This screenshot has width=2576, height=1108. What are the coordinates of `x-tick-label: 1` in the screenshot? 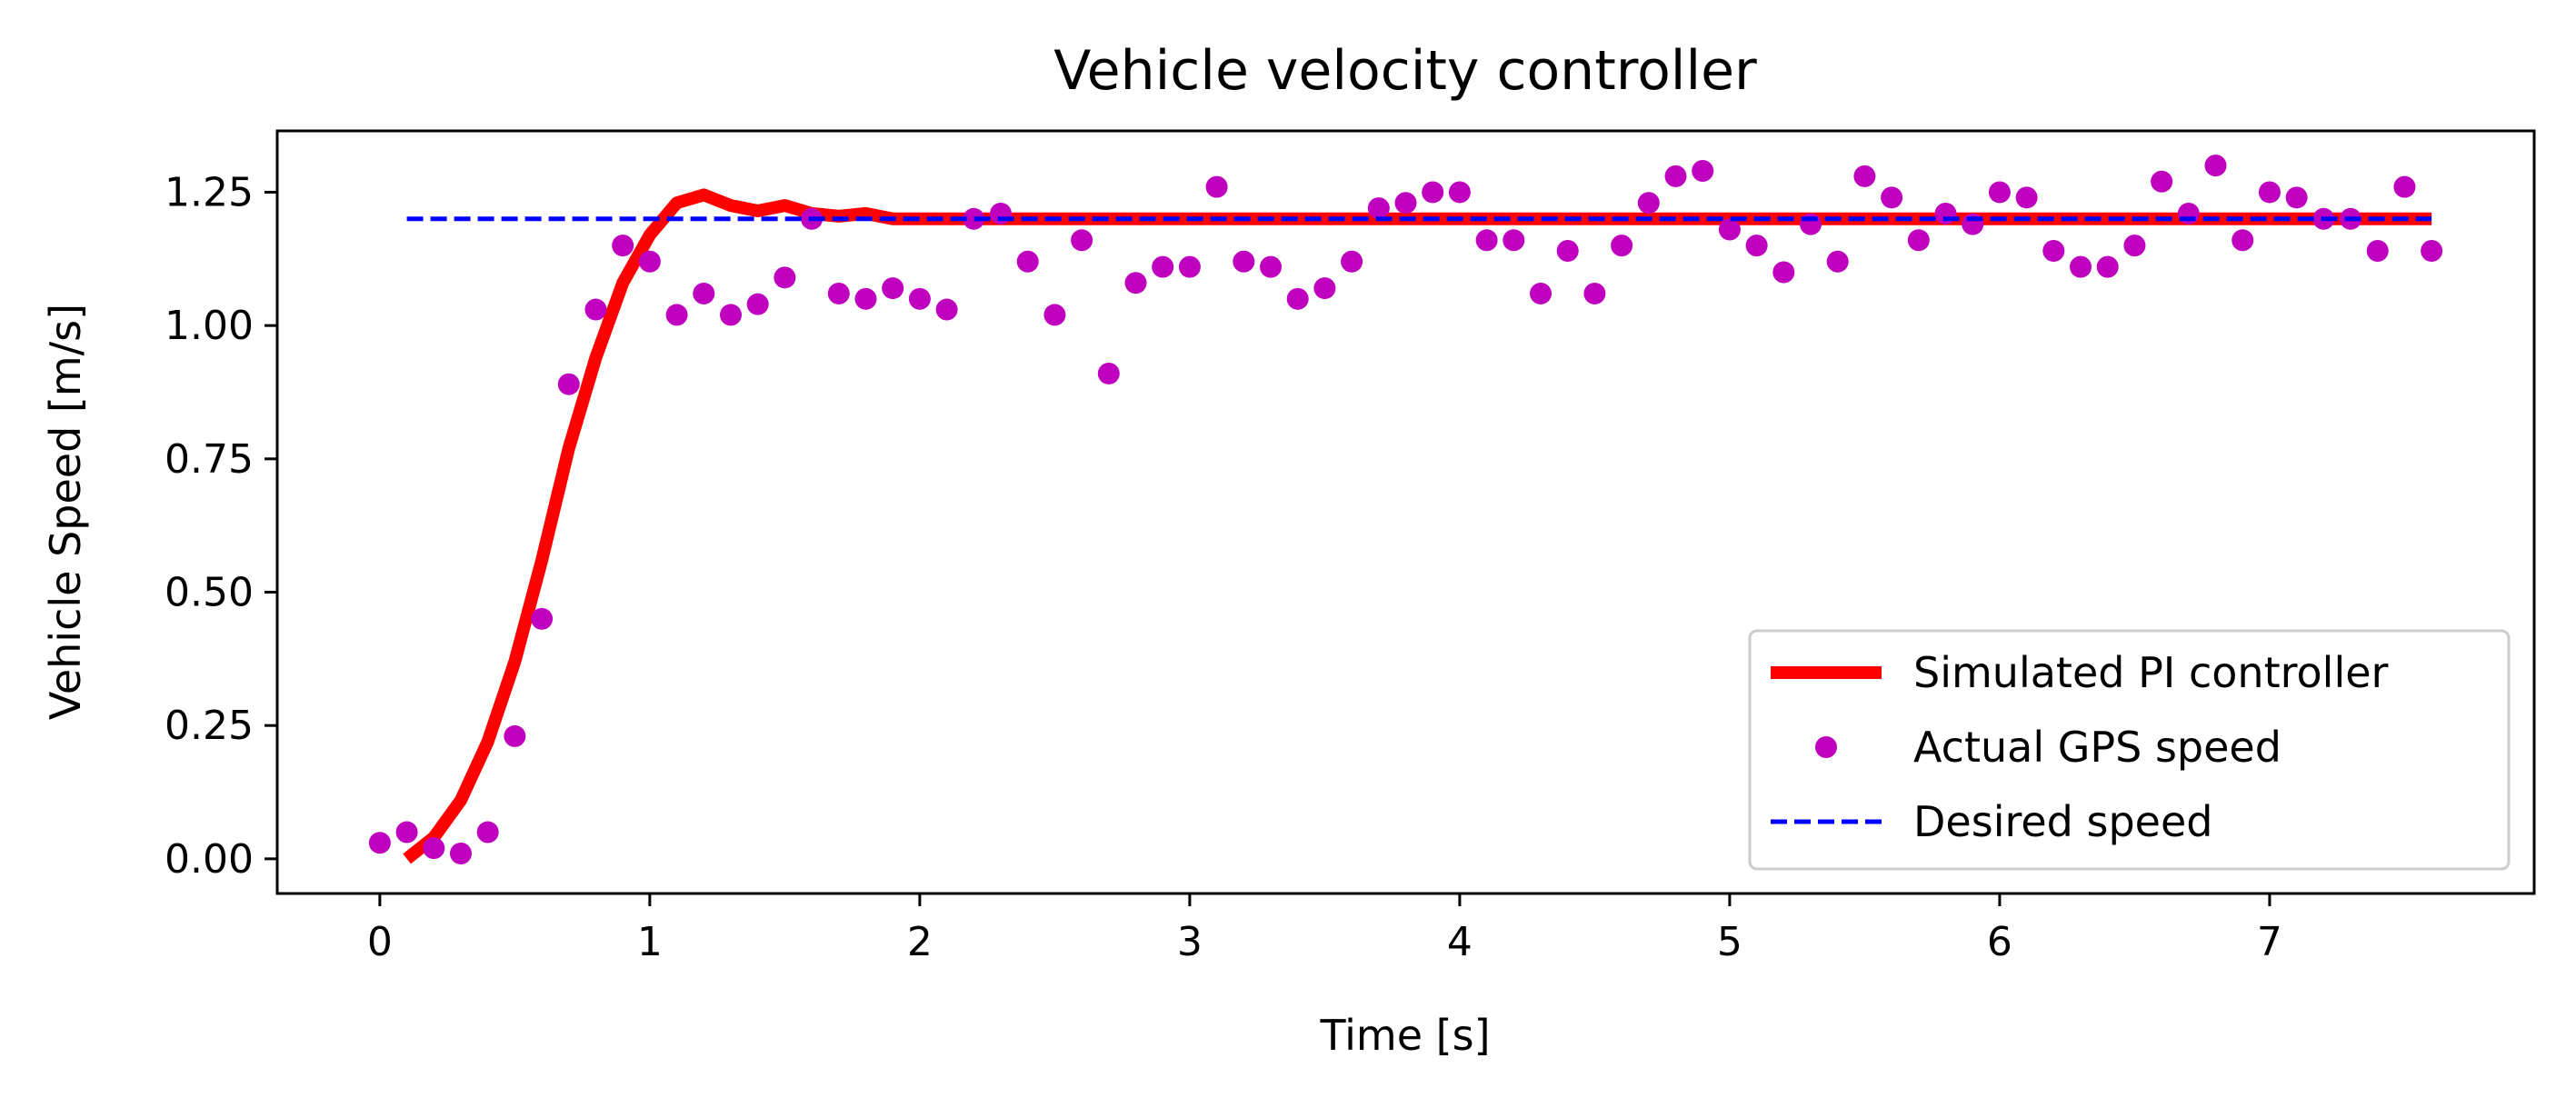 It's located at (650, 942).